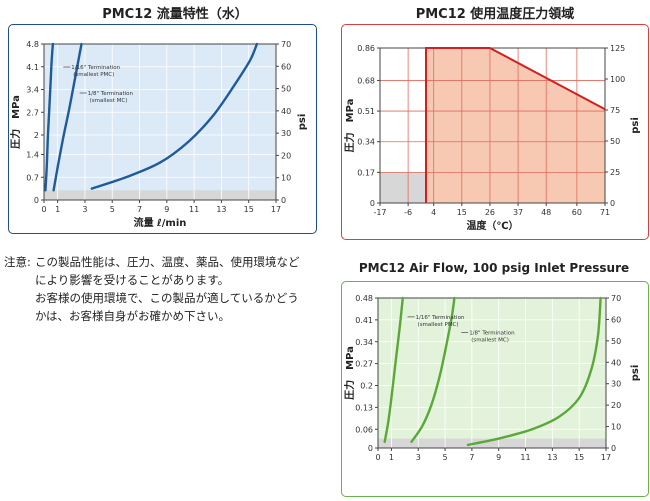 This screenshot has height=501, width=650. What do you see at coordinates (615, 172) in the screenshot?
I see `y2-tick-label: 25` at bounding box center [615, 172].